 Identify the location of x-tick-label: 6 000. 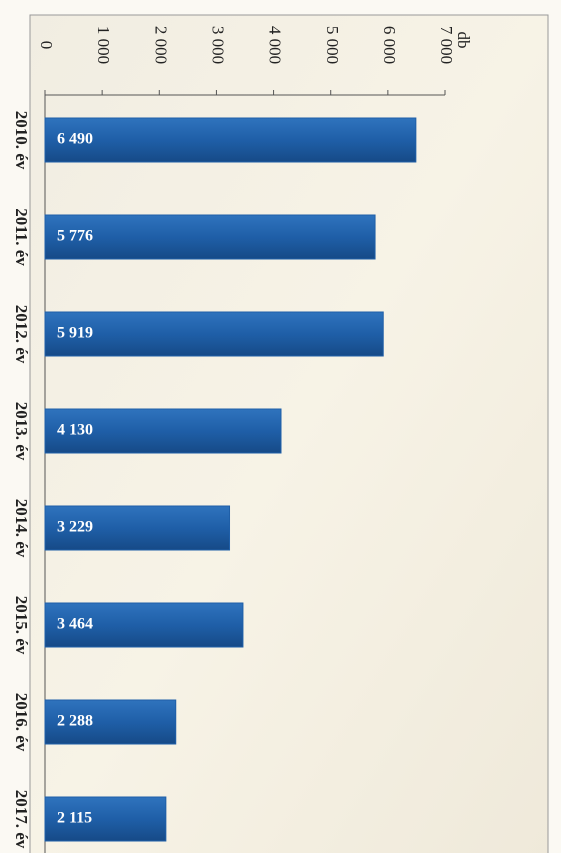
(389, 45).